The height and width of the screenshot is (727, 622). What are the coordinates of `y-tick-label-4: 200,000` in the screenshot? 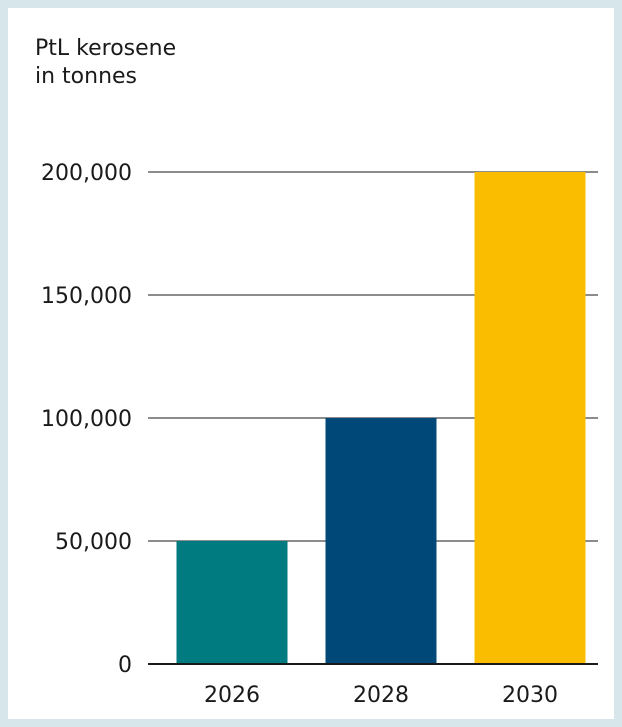 It's located at (86, 173).